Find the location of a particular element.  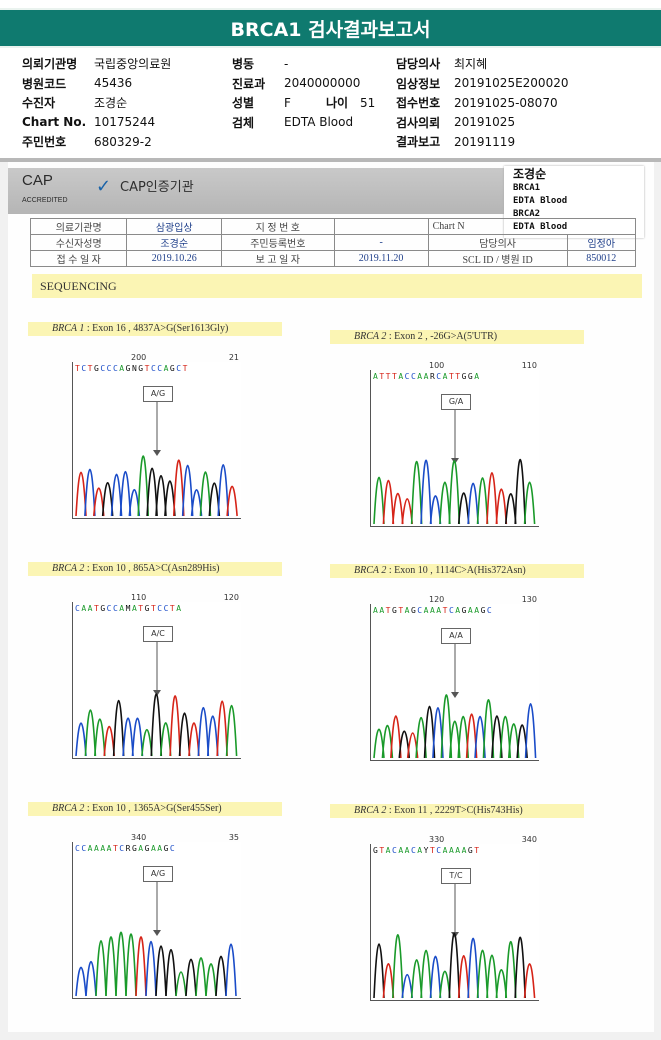

chromatogram: 200 21 TCTGCCCAGNGTCCAGCT A/G is located at coordinates (156, 436).